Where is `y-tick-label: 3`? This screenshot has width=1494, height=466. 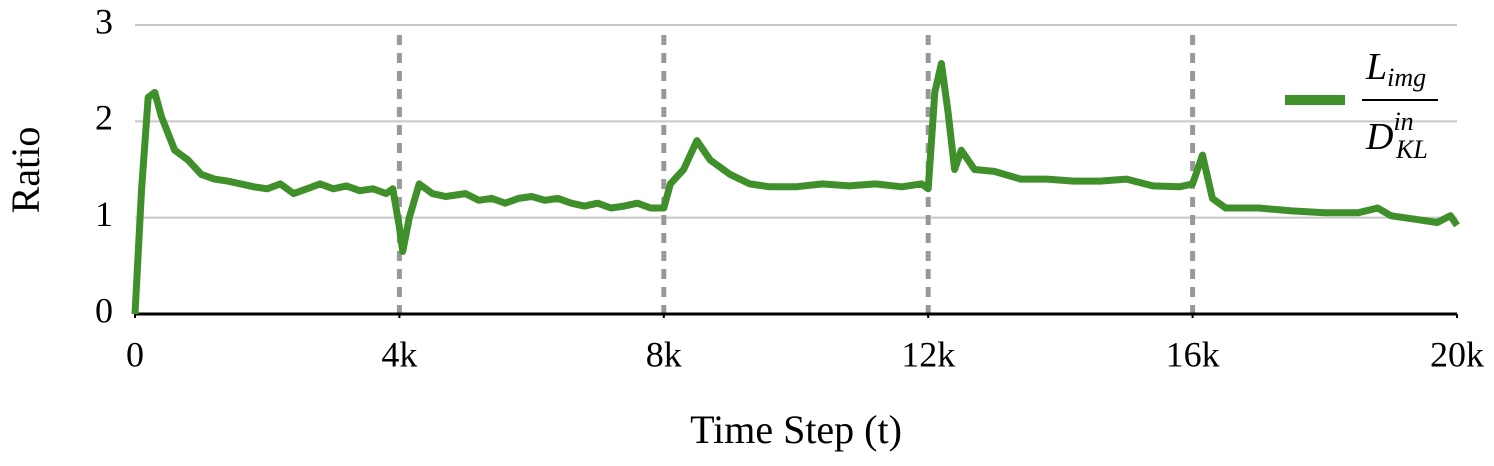
y-tick-label: 3 is located at coordinates (104, 21).